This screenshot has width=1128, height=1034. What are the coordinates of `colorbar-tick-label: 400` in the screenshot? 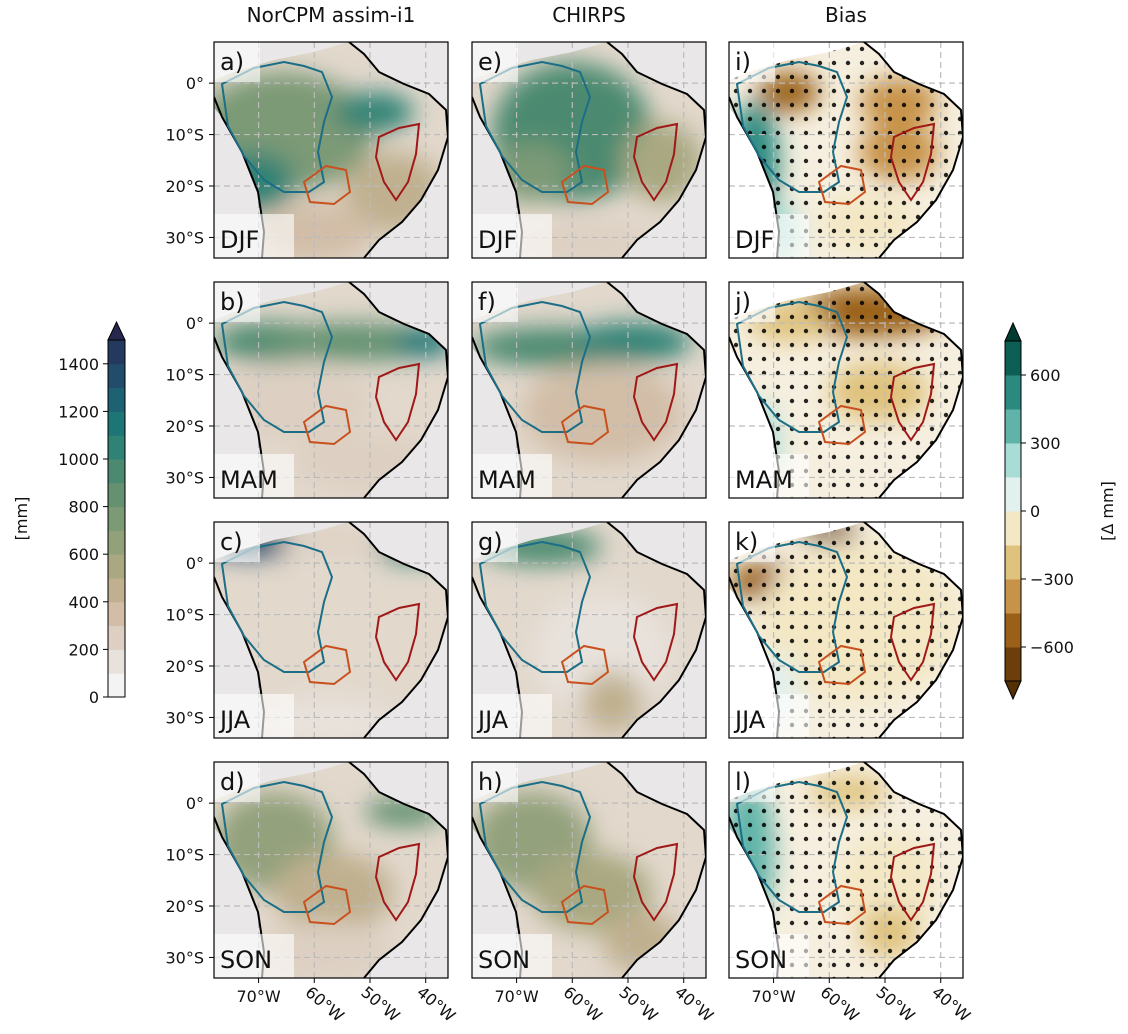 It's located at (83, 602).